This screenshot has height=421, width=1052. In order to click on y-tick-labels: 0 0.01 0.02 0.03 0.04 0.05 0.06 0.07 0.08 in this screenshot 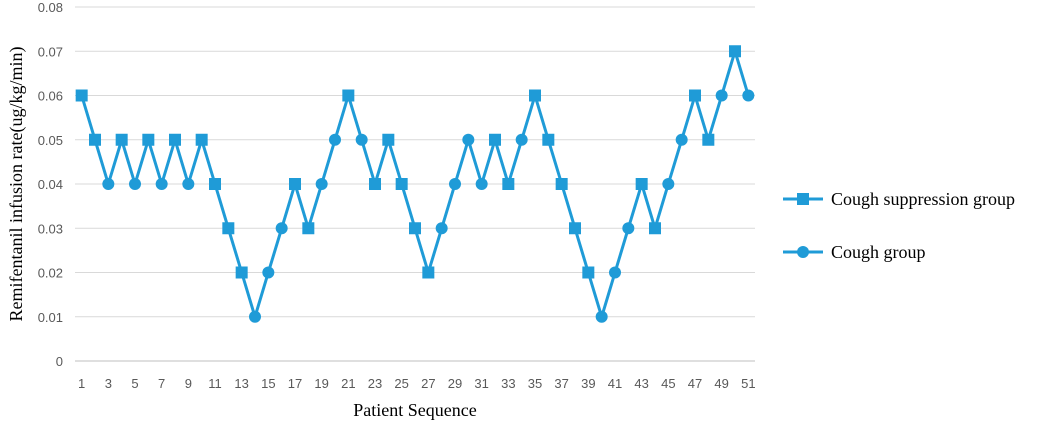, I will do `click(50, 184)`.